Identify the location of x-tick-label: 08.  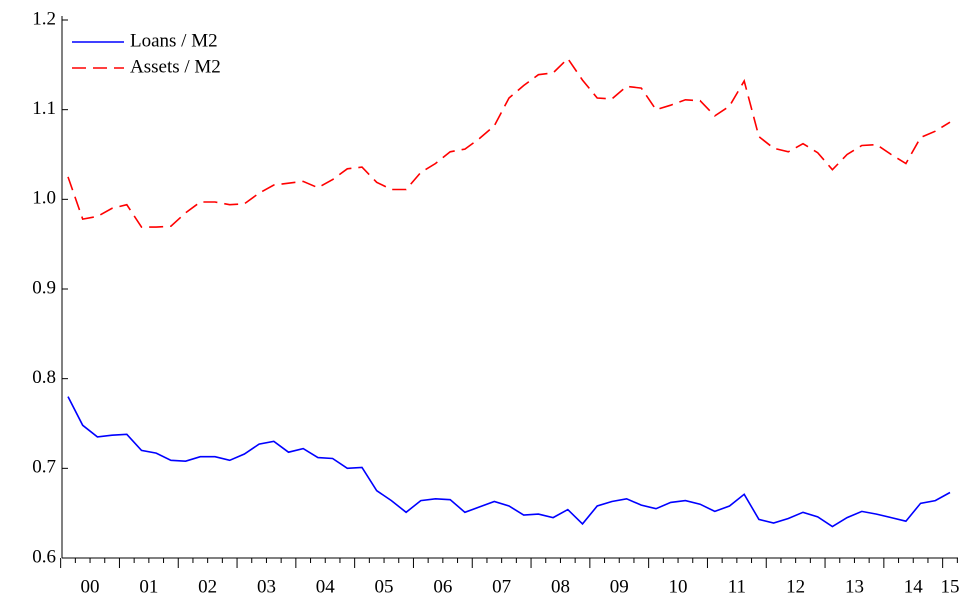
(560, 586).